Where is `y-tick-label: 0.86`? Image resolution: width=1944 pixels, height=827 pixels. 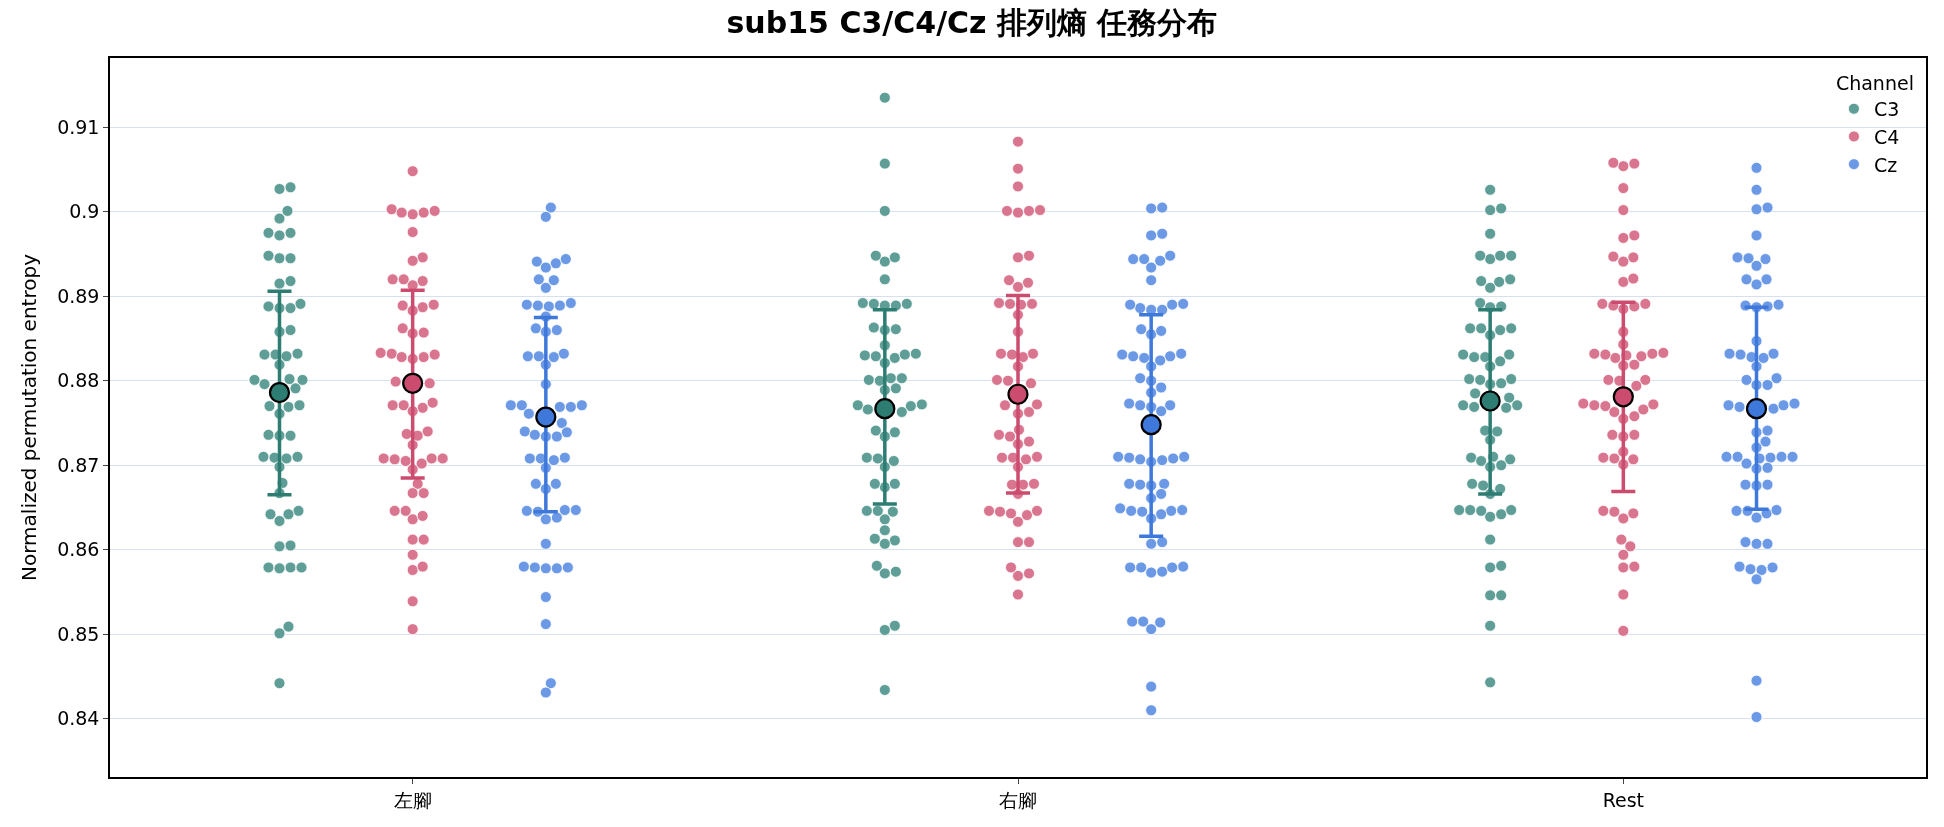 y-tick-label: 0.86 is located at coordinates (78, 549).